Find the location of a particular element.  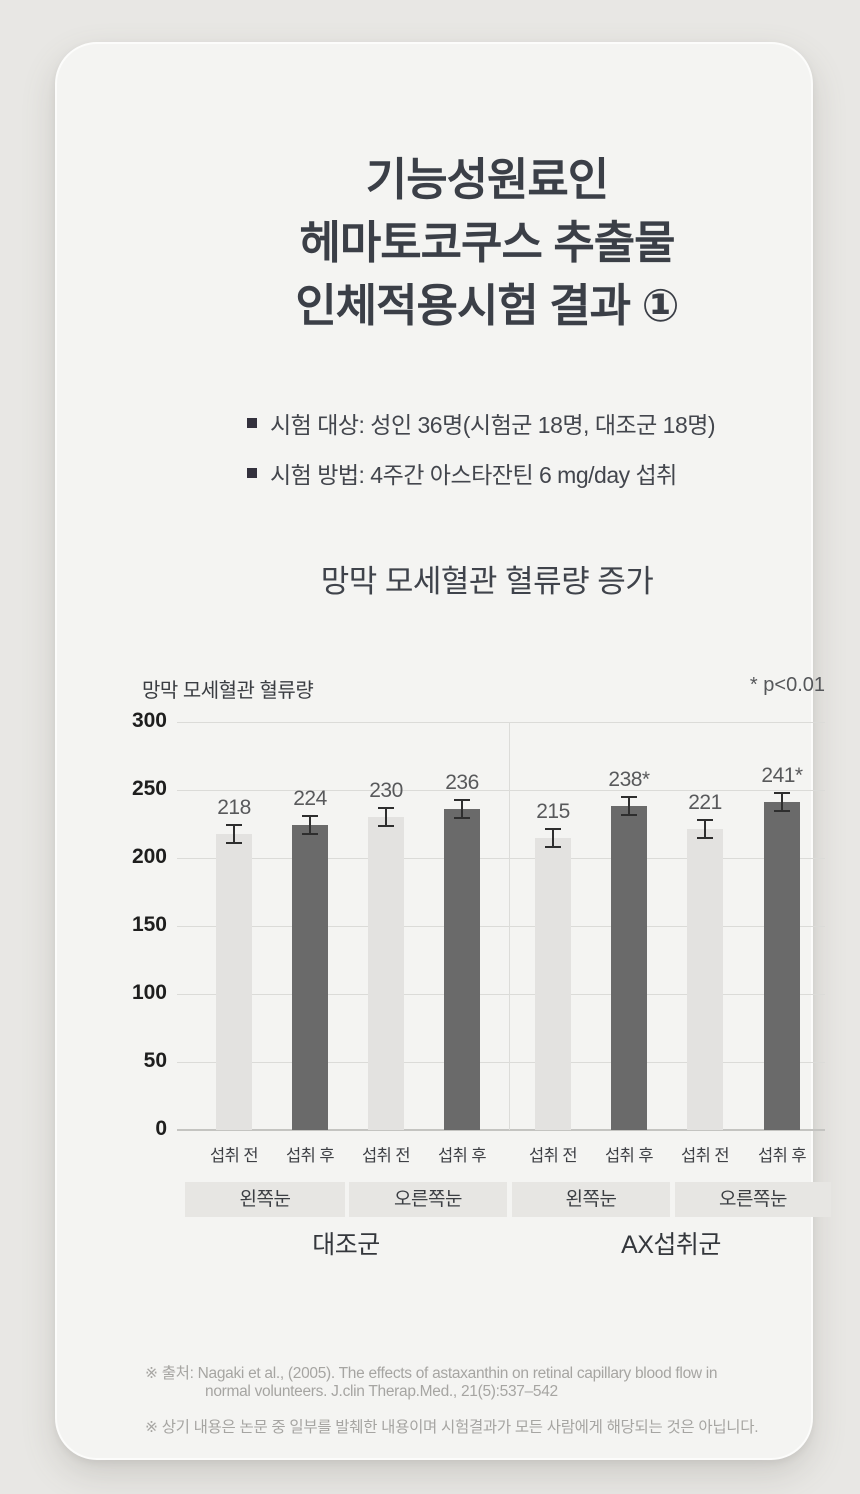

y-axis-tick-label: 200 is located at coordinates (149, 856).